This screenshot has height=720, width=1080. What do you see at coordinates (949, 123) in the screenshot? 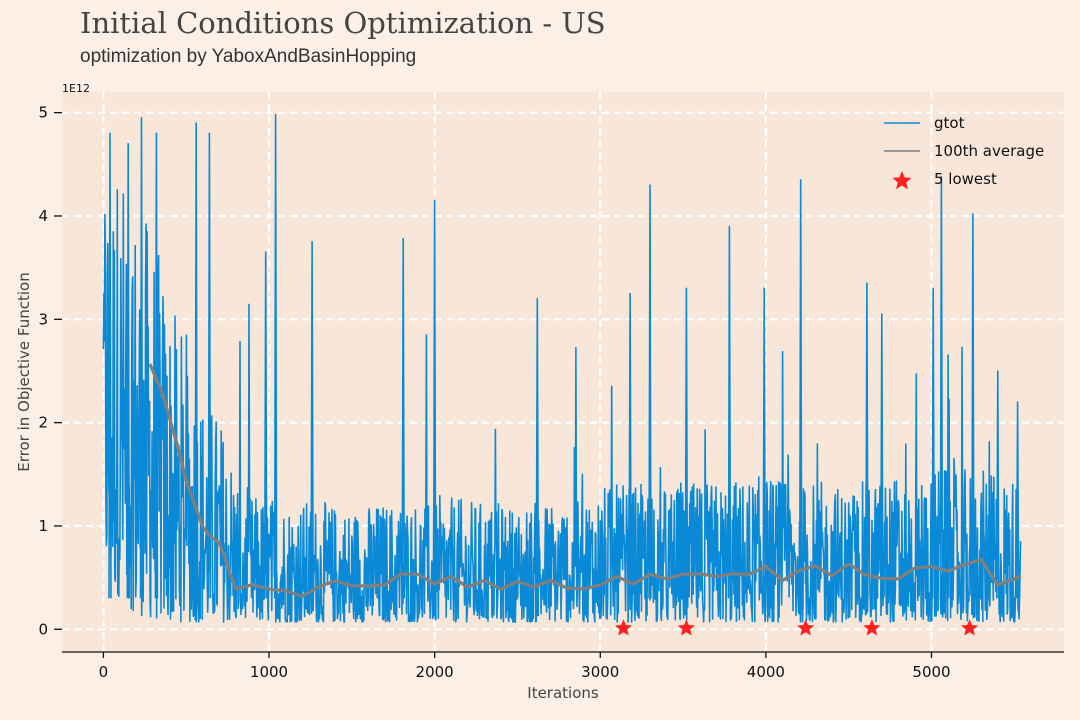
I see `legend-label: gtot` at bounding box center [949, 123].